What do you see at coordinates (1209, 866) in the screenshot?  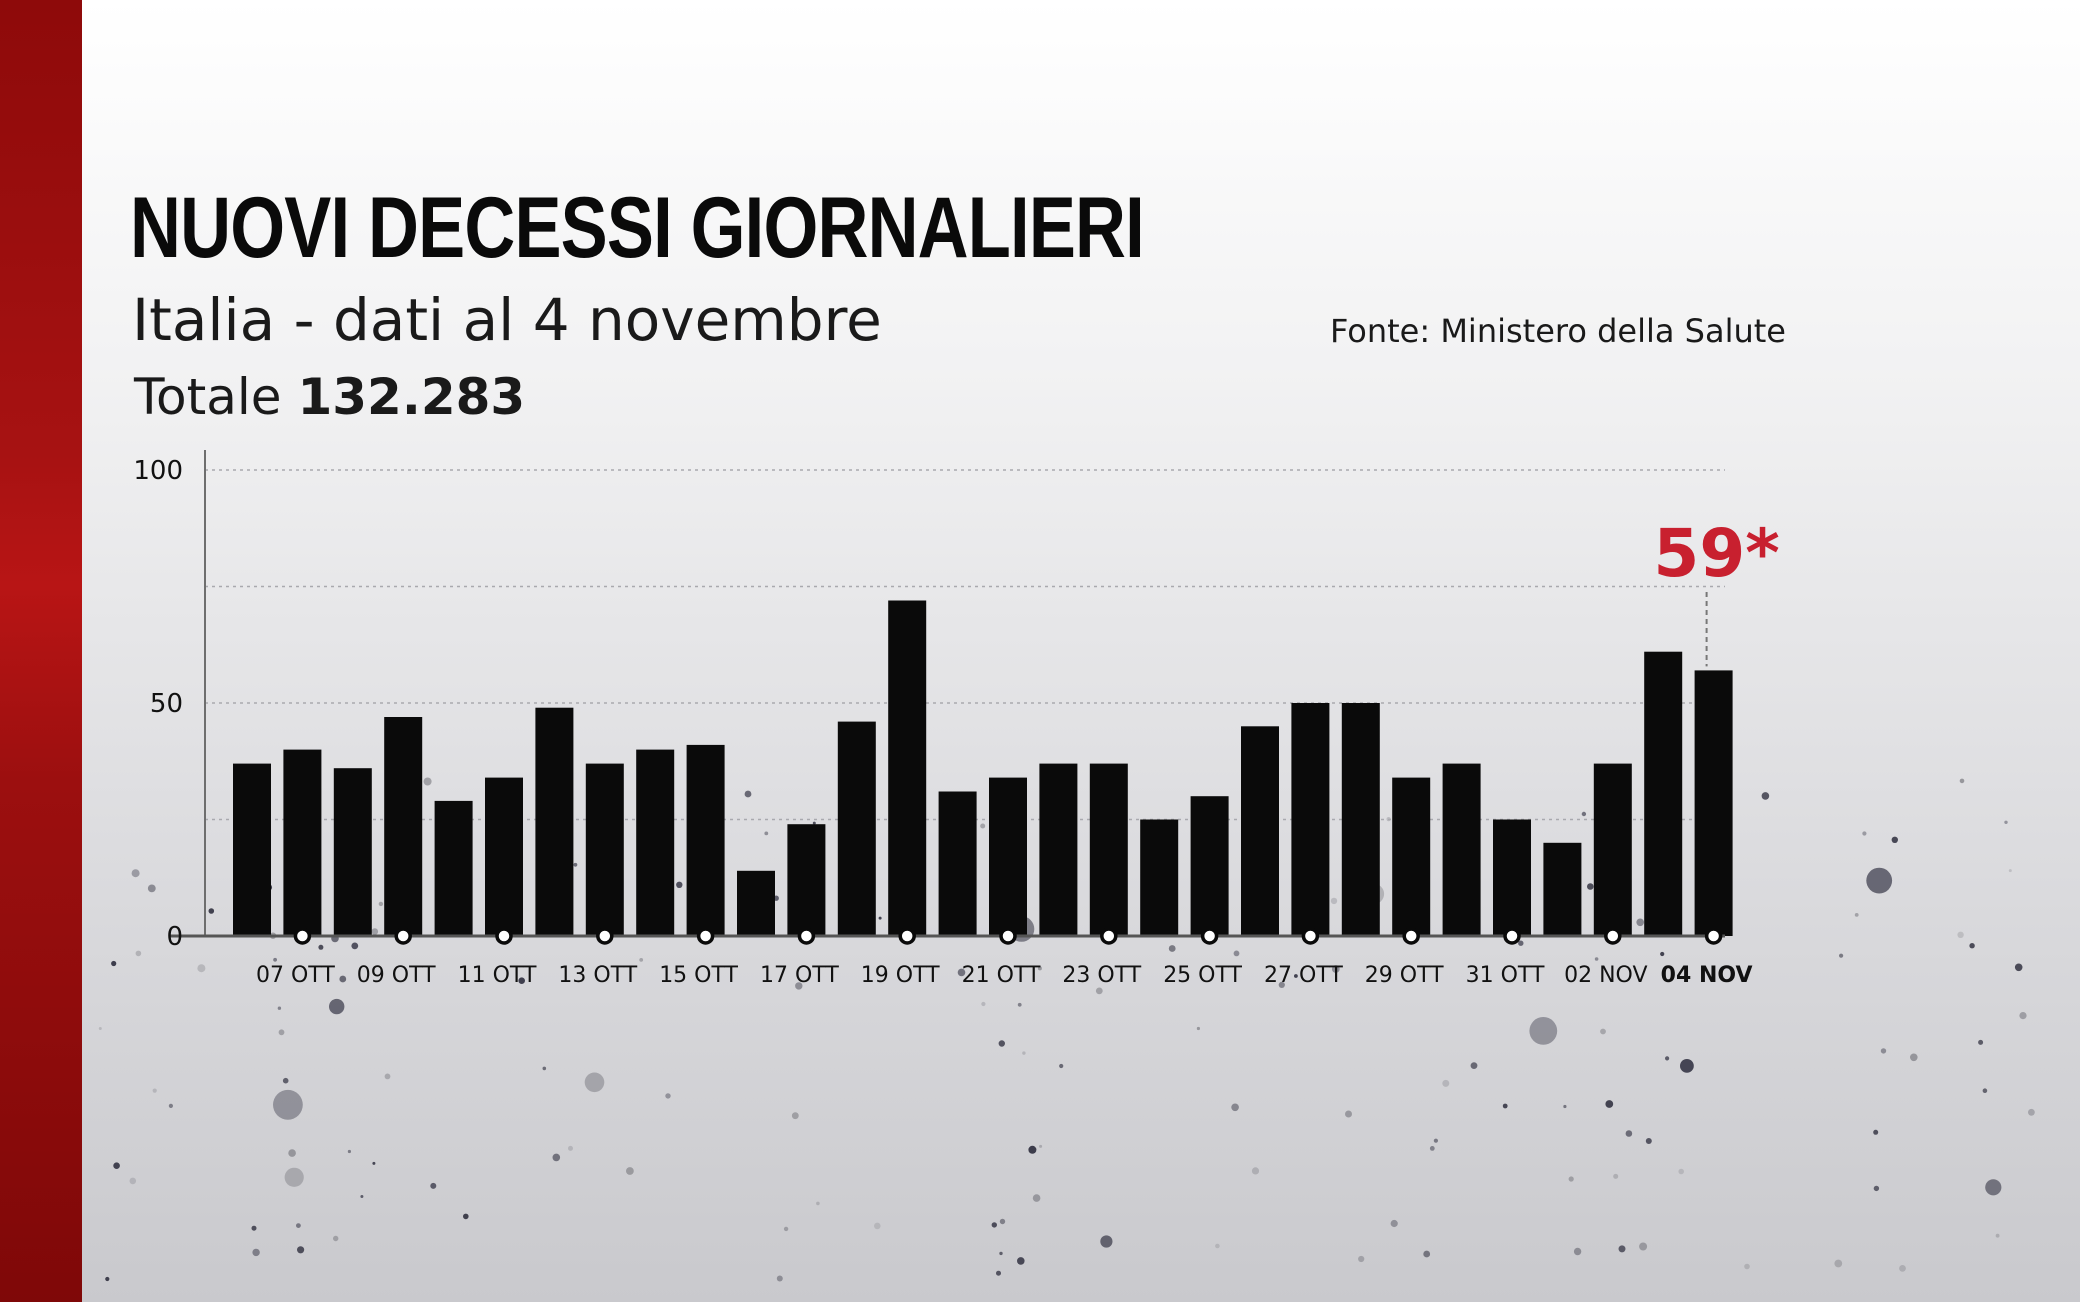 I see `bar-25-ott` at bounding box center [1209, 866].